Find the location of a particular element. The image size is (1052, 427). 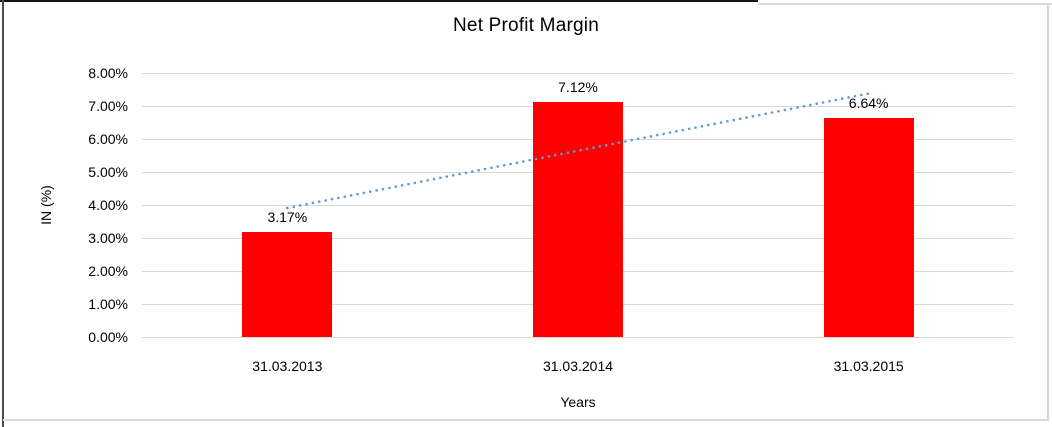

frame-border-right is located at coordinates (1048, 212).